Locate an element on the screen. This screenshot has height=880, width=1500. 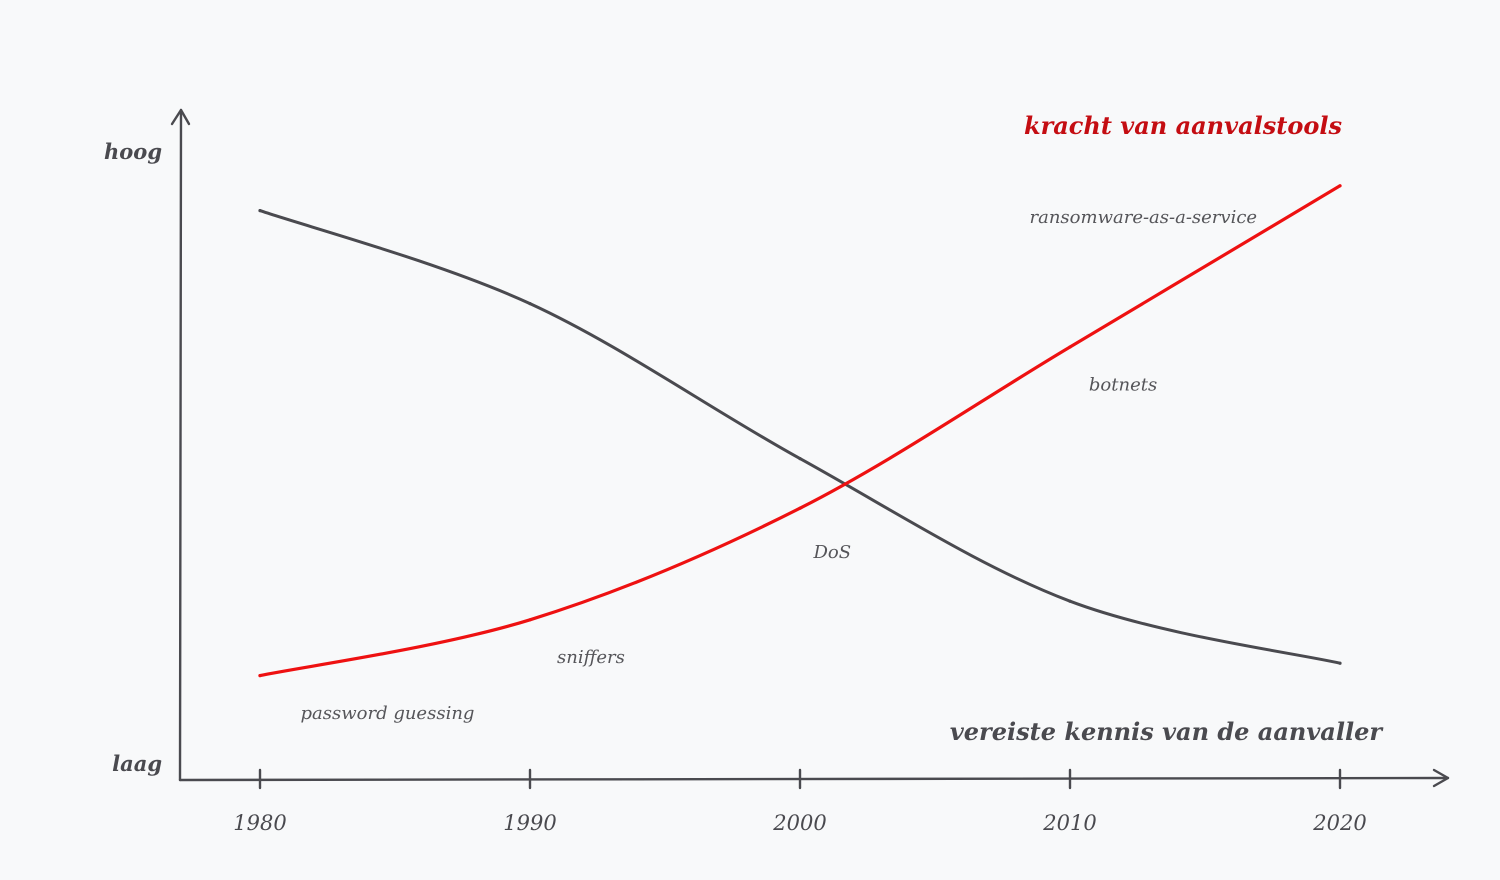
annotation-label: sniffers is located at coordinates (591, 657).